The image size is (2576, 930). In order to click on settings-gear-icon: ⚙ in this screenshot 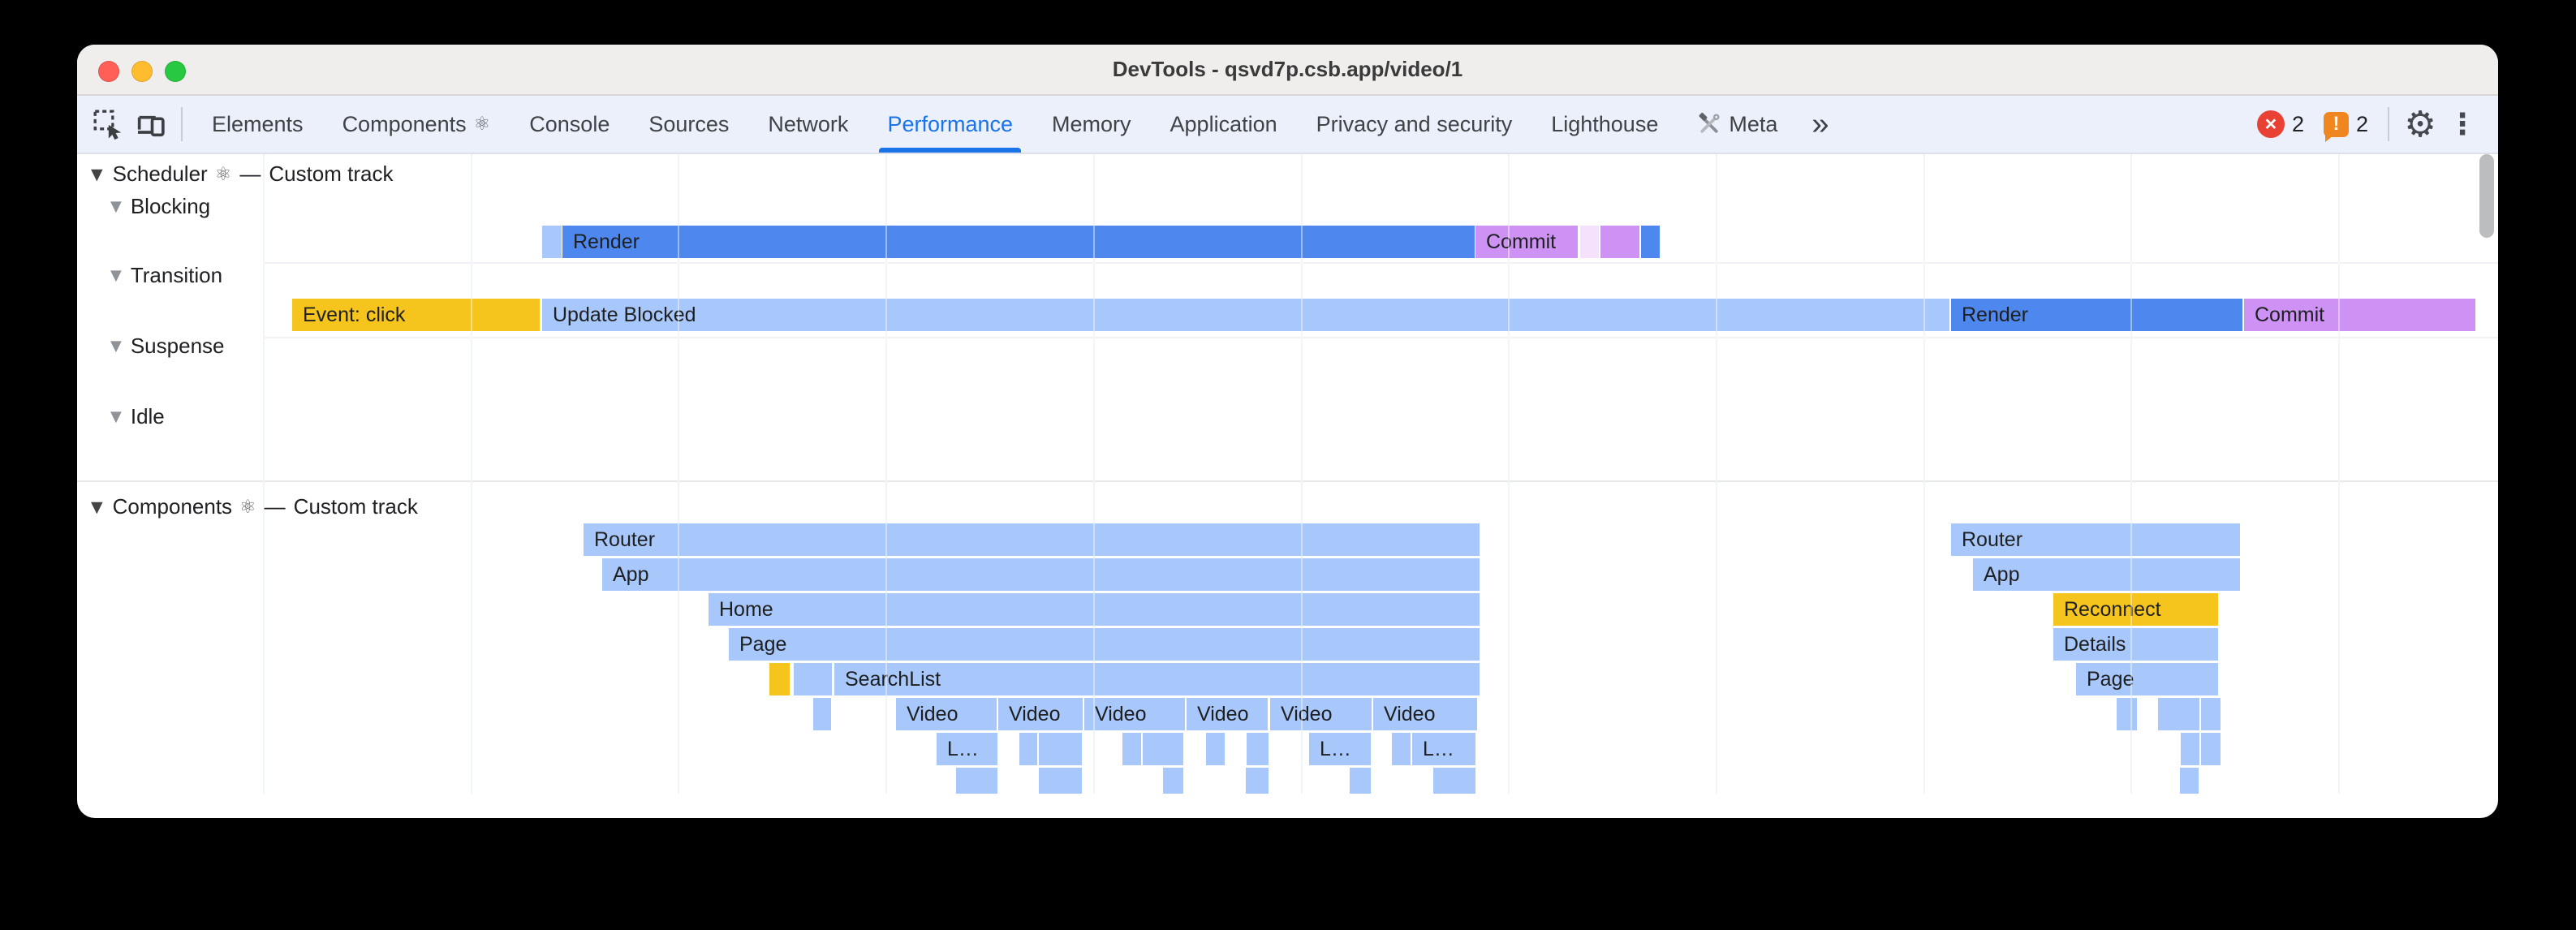, I will do `click(2420, 124)`.